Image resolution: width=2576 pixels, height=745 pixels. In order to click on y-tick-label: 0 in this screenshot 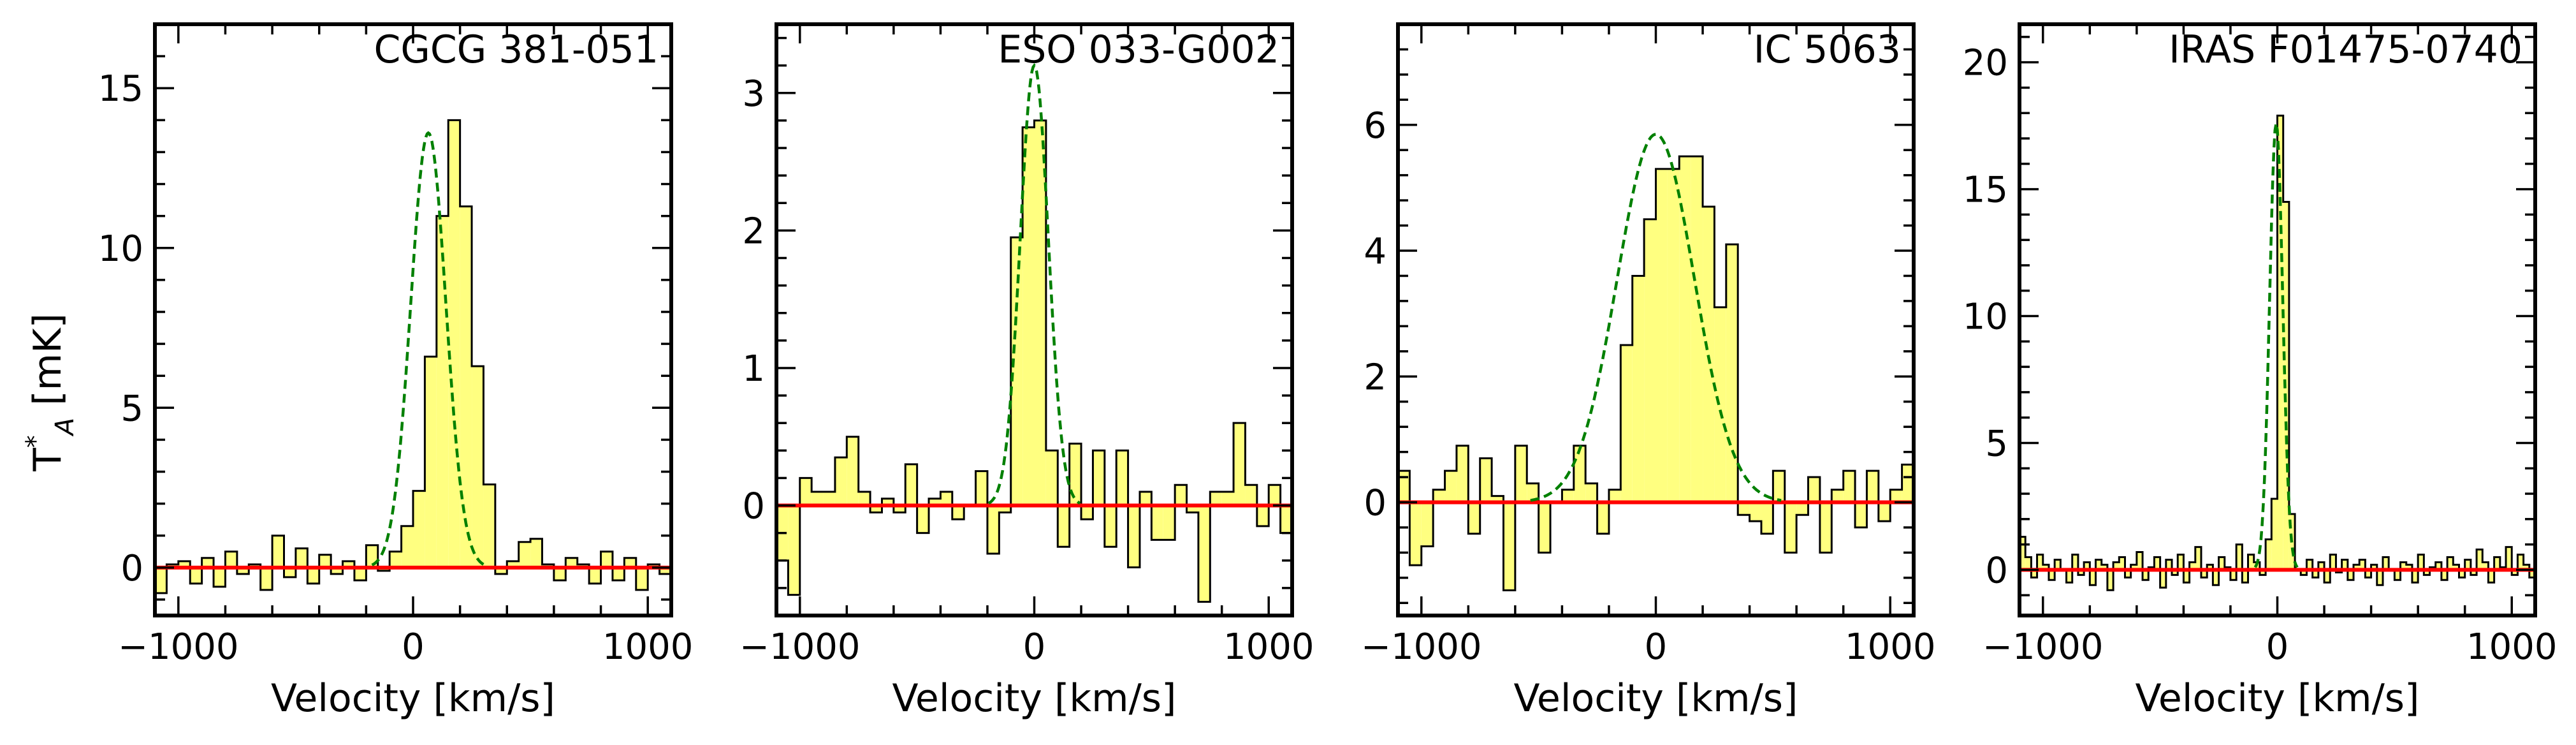, I will do `click(1996, 570)`.